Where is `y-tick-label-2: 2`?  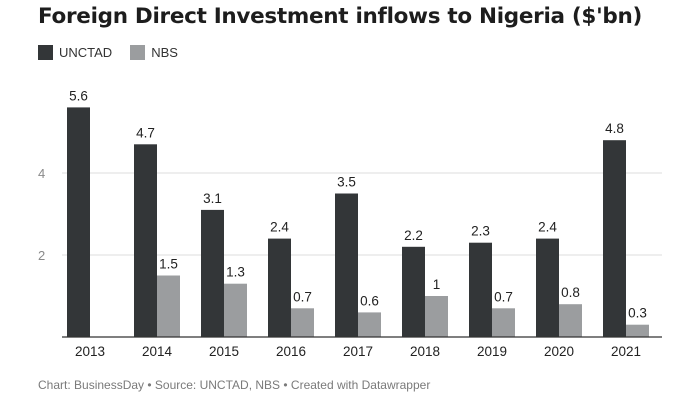 y-tick-label-2: 2 is located at coordinates (41, 255).